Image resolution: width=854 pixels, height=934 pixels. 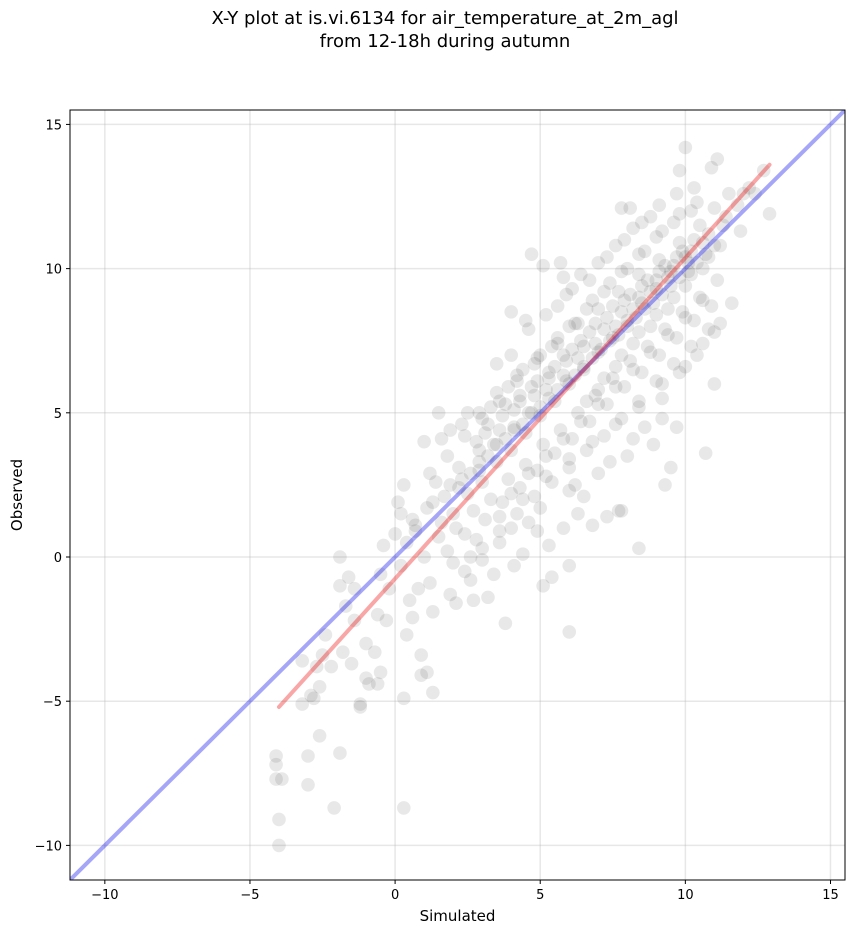 I want to click on y-tick-label: −10, so click(x=48, y=846).